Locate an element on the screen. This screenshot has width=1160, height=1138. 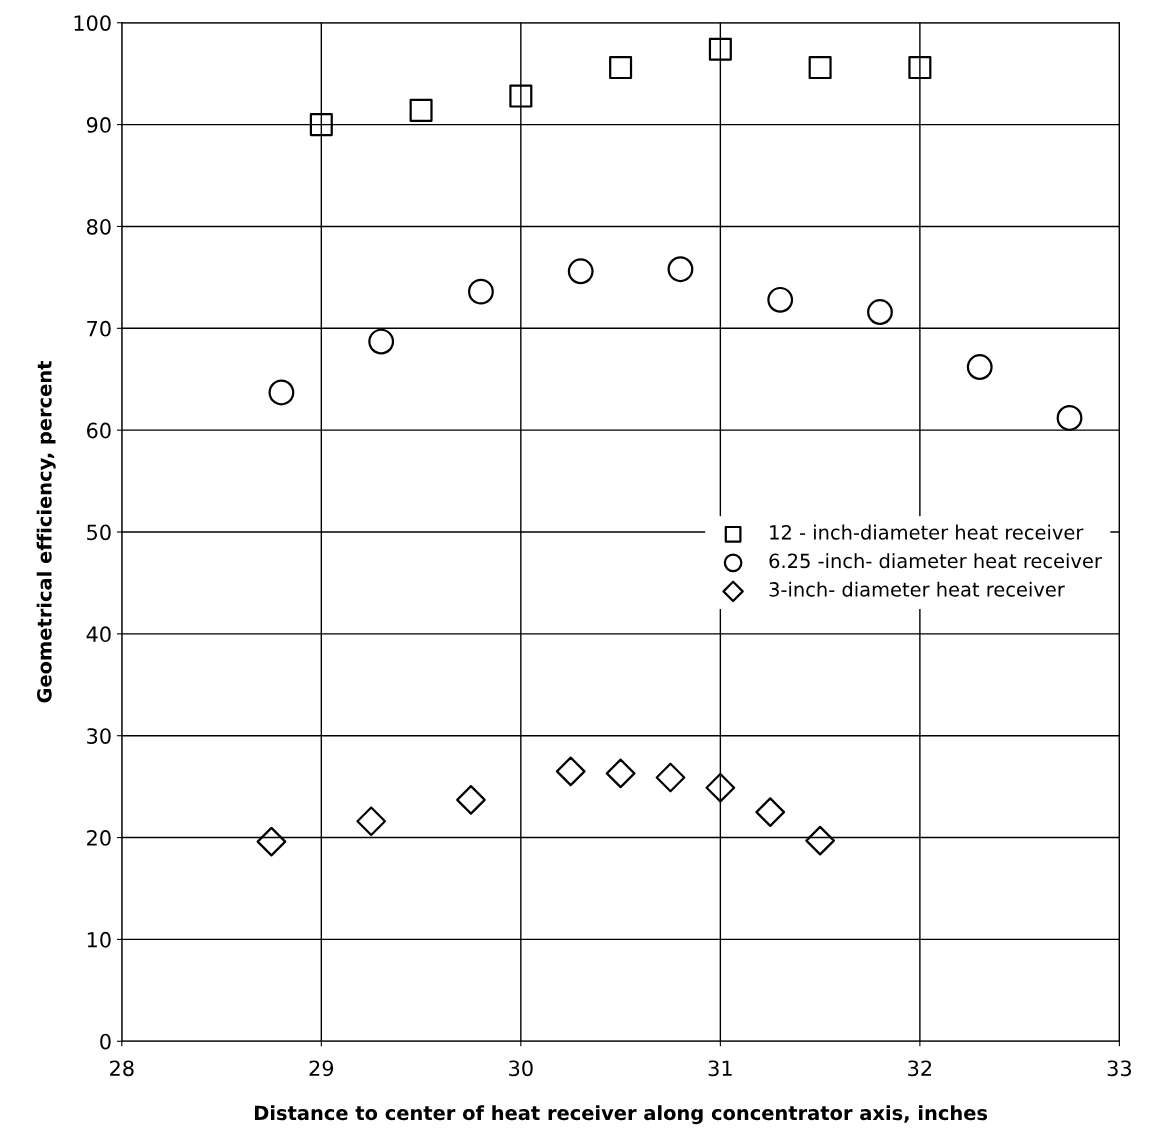
x-axis-title: Distance to center of heat receiver along concentrator axis, inches is located at coordinates (621, 1115).